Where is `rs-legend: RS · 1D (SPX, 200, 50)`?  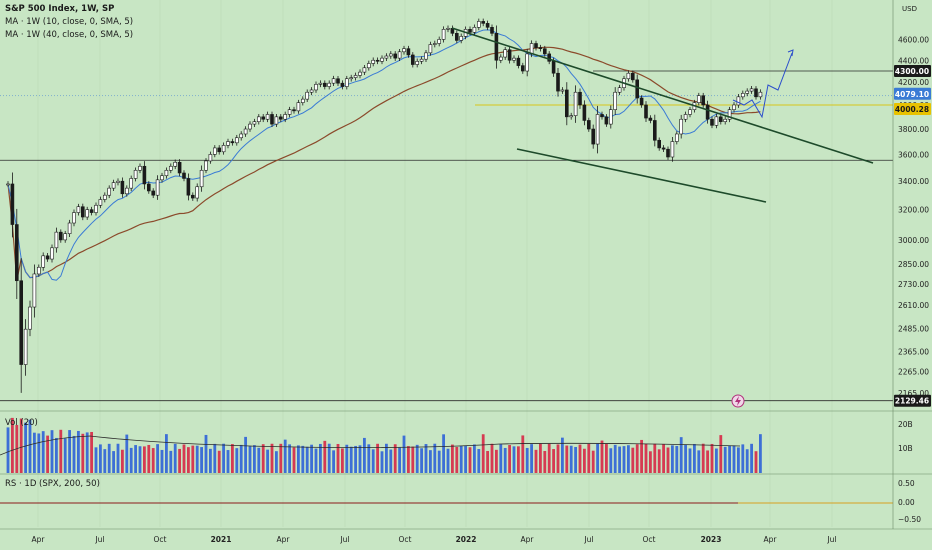 rs-legend: RS · 1D (SPX, 200, 50) is located at coordinates (52, 484).